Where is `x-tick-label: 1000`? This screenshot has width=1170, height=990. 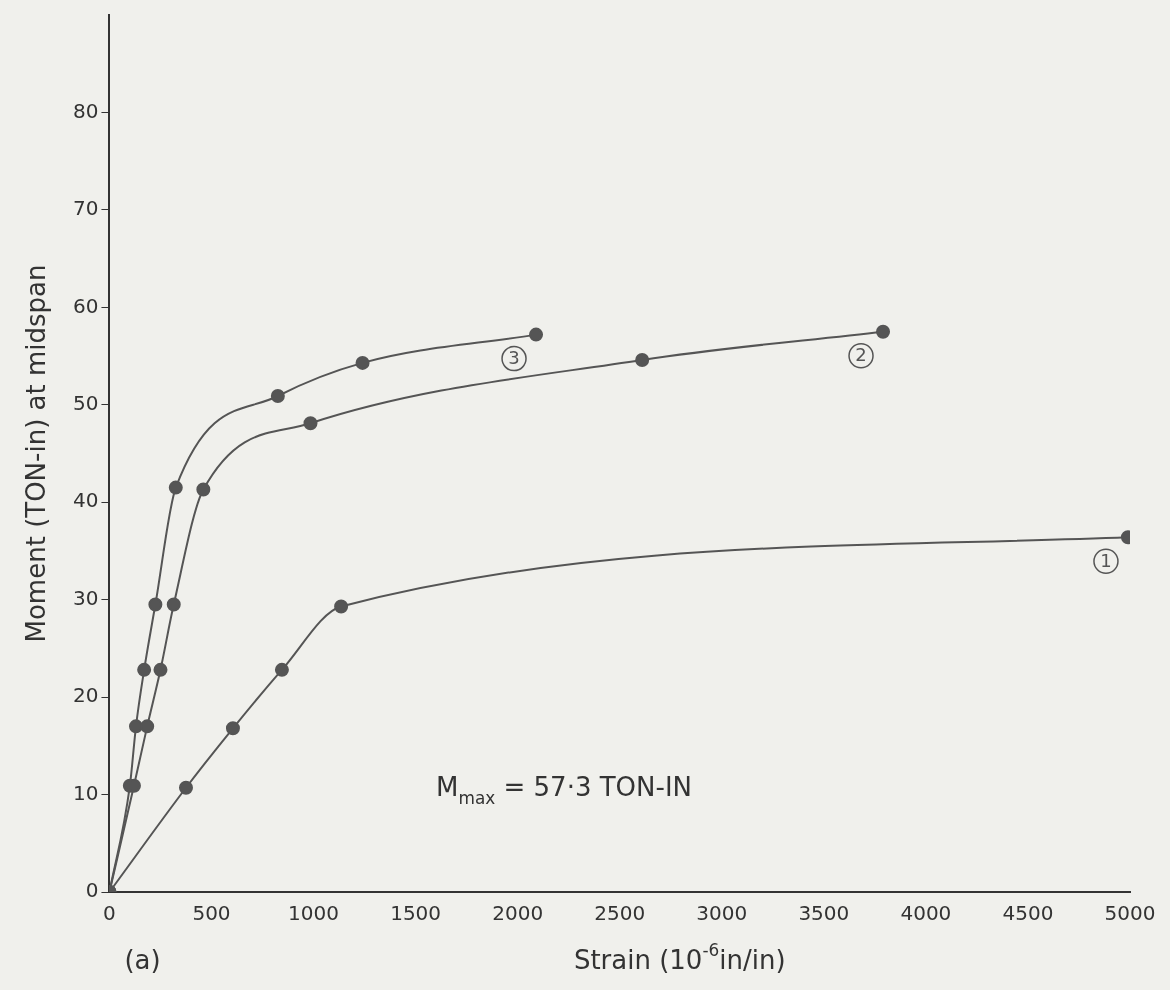
x-tick-label: 1000 is located at coordinates (314, 913).